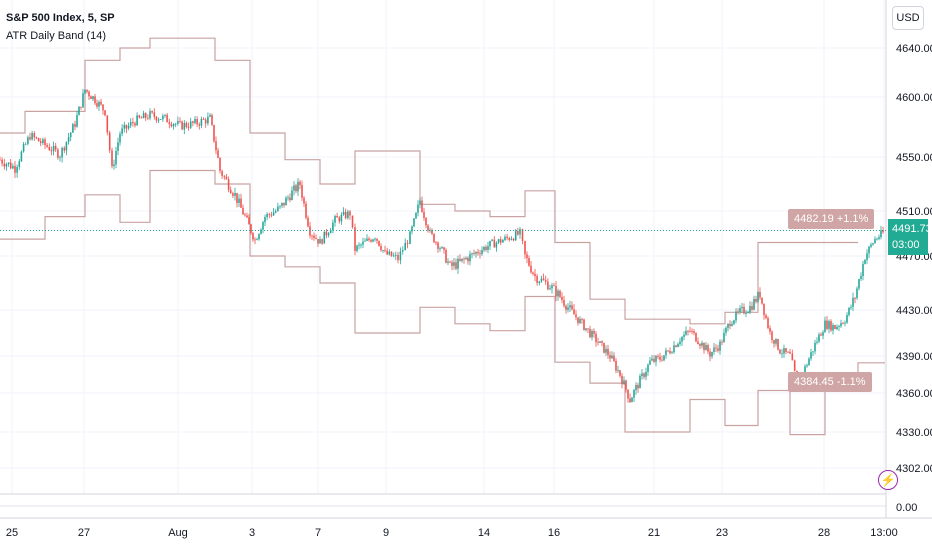 Image resolution: width=932 pixels, height=550 pixels. I want to click on chart-title: S&P 500 Index, 5, SP, so click(60, 18).